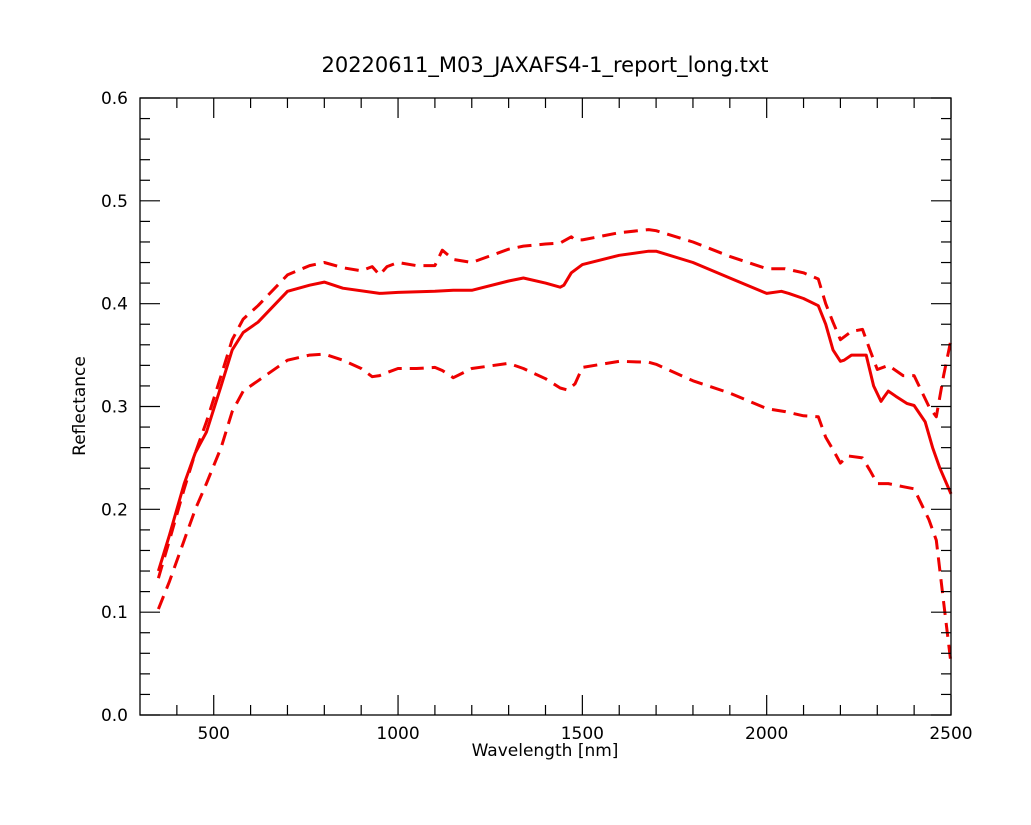  What do you see at coordinates (214, 734) in the screenshot?
I see `x-tick-label: 500` at bounding box center [214, 734].